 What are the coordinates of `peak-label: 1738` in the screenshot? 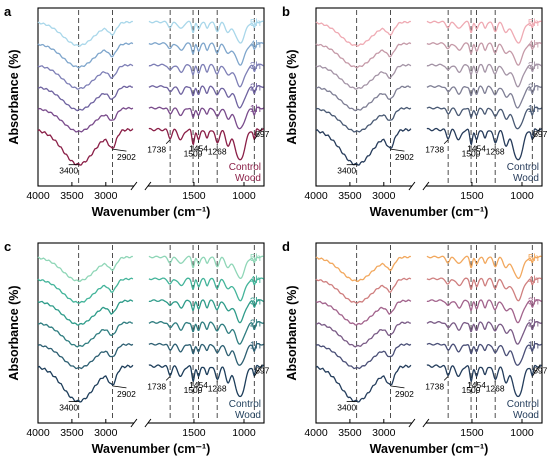 It's located at (156, 386).